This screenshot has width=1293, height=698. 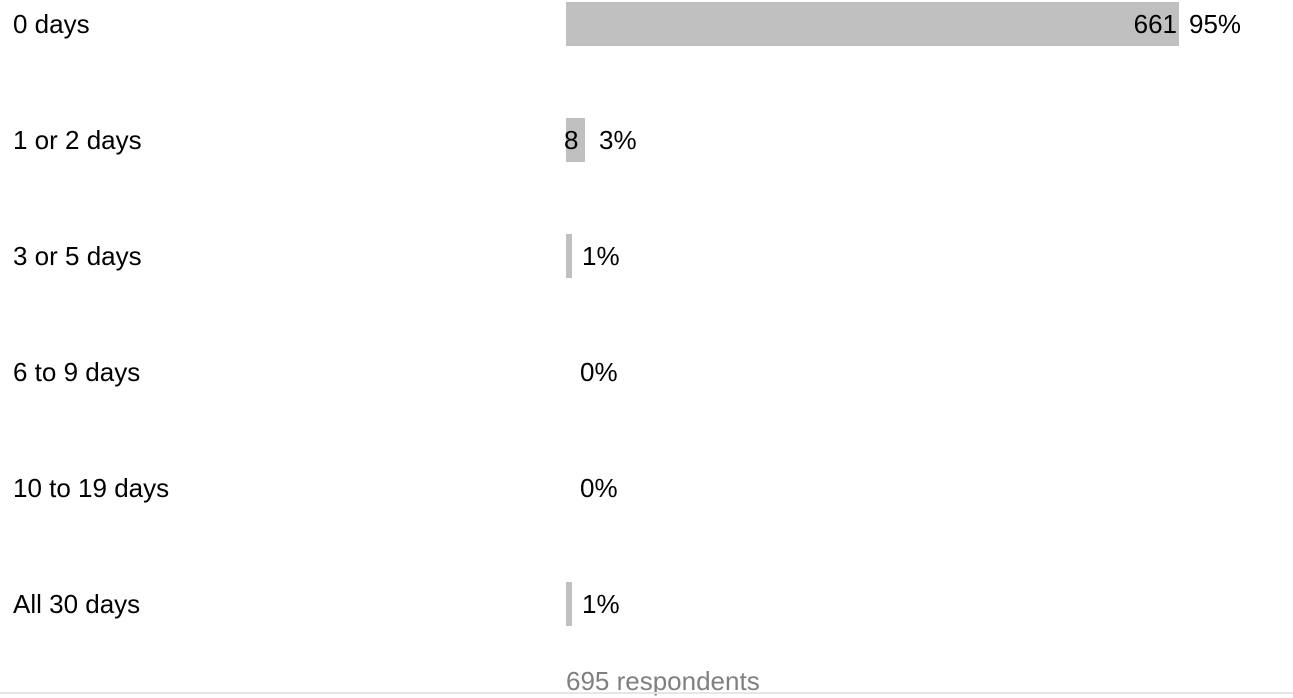 I want to click on bar-row-1-or-2-days: 1 or 2 days 8 3%, so click(x=646, y=140).